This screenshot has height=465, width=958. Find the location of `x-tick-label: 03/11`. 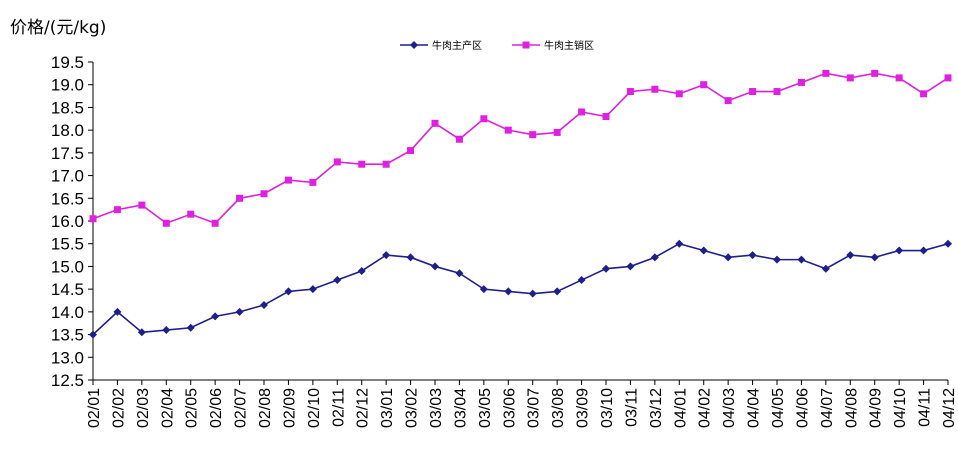

x-tick-label: 03/11 is located at coordinates (631, 407).